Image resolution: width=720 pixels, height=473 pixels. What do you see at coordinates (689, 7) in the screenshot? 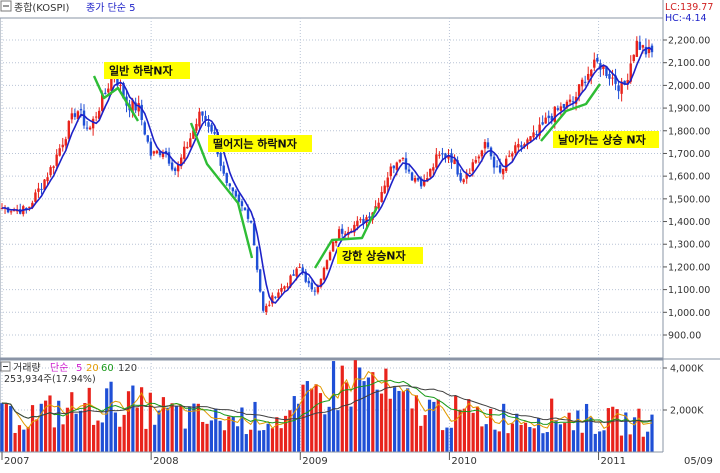
I see `lc-readout: LC:139.77` at bounding box center [689, 7].